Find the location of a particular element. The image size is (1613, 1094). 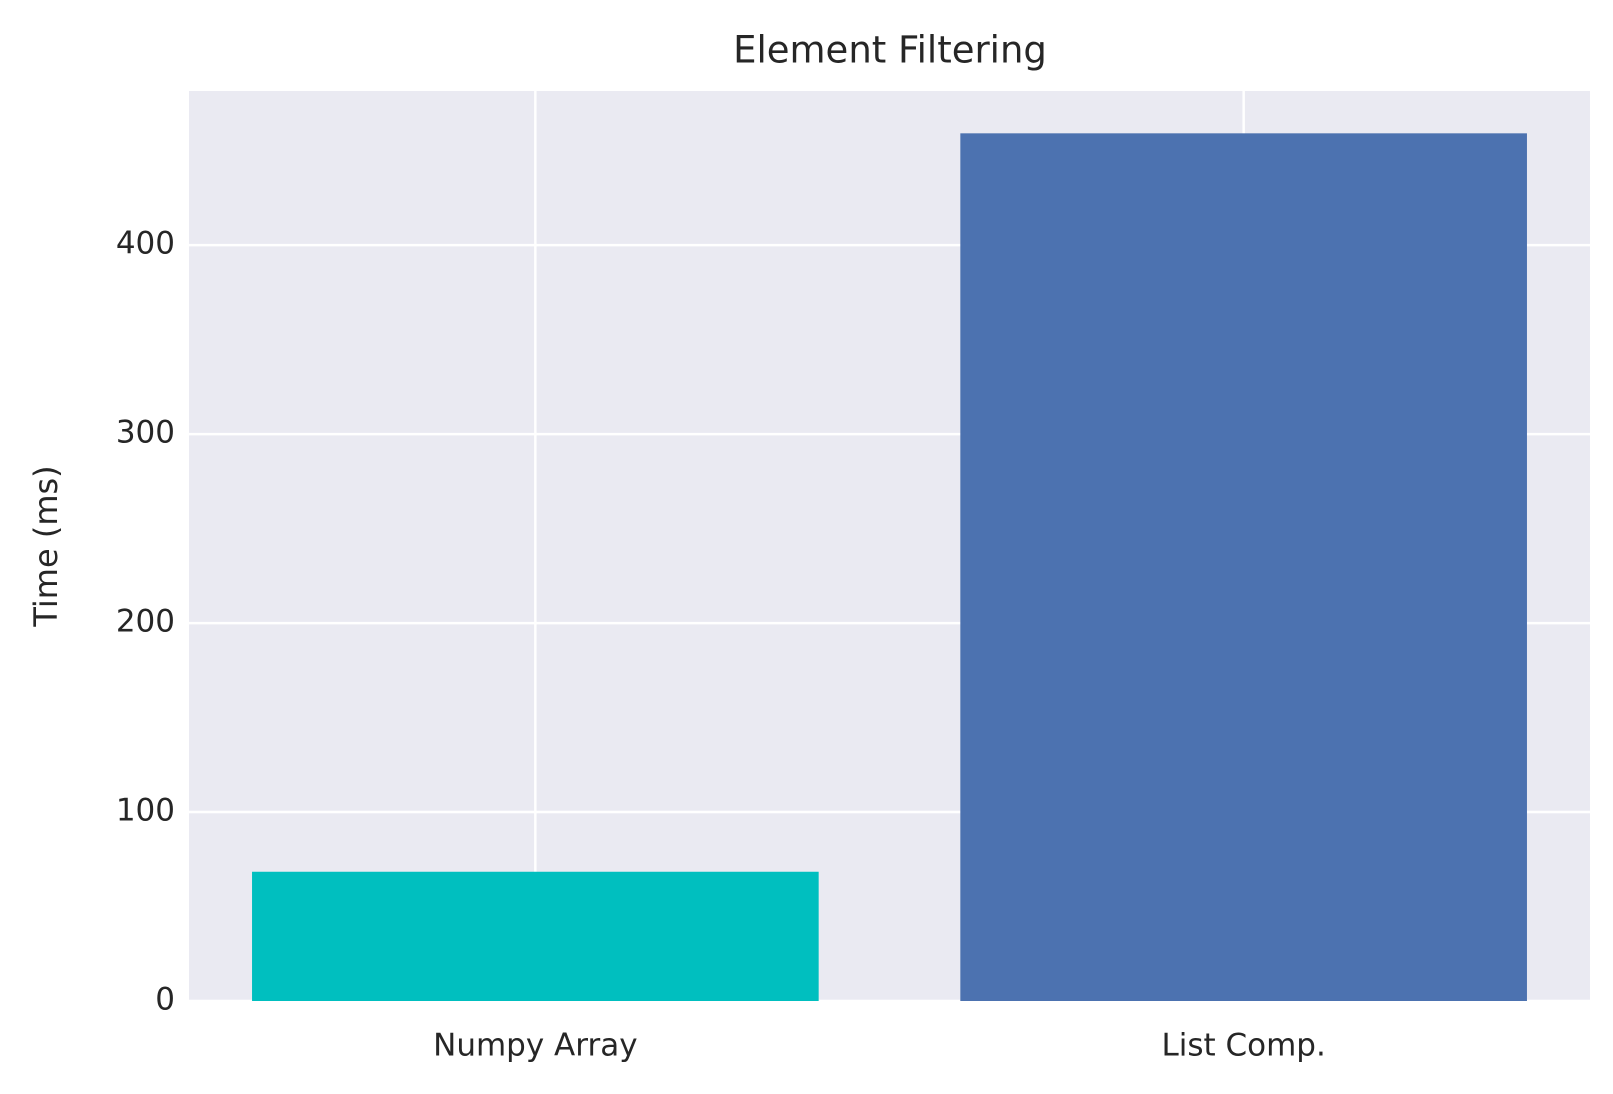

y-tick-label: 300 is located at coordinates (145, 433).